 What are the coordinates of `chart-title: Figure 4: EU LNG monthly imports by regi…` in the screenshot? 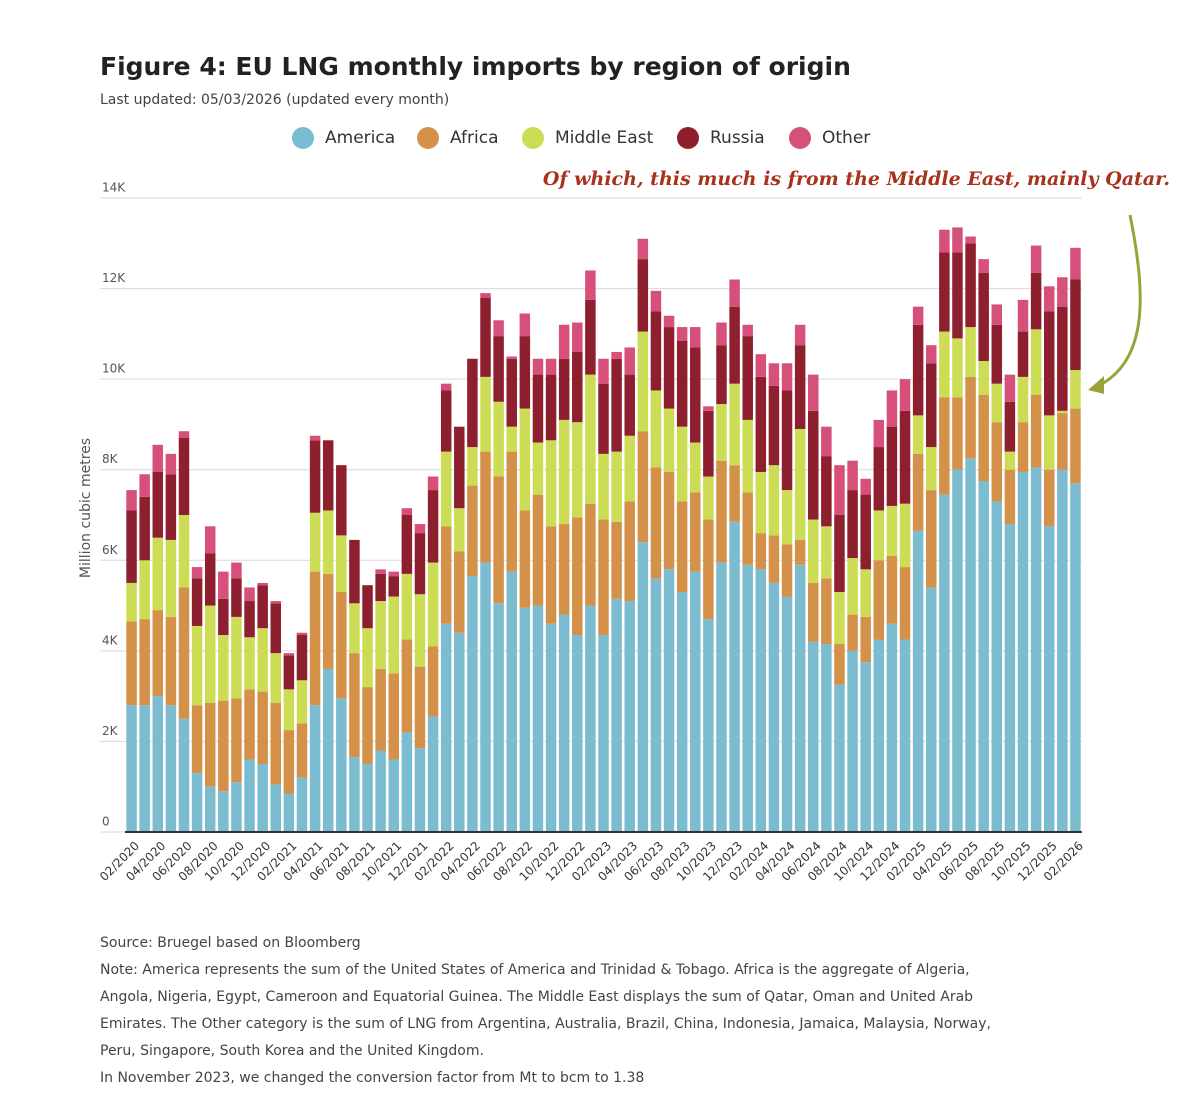 It's located at (475, 66).